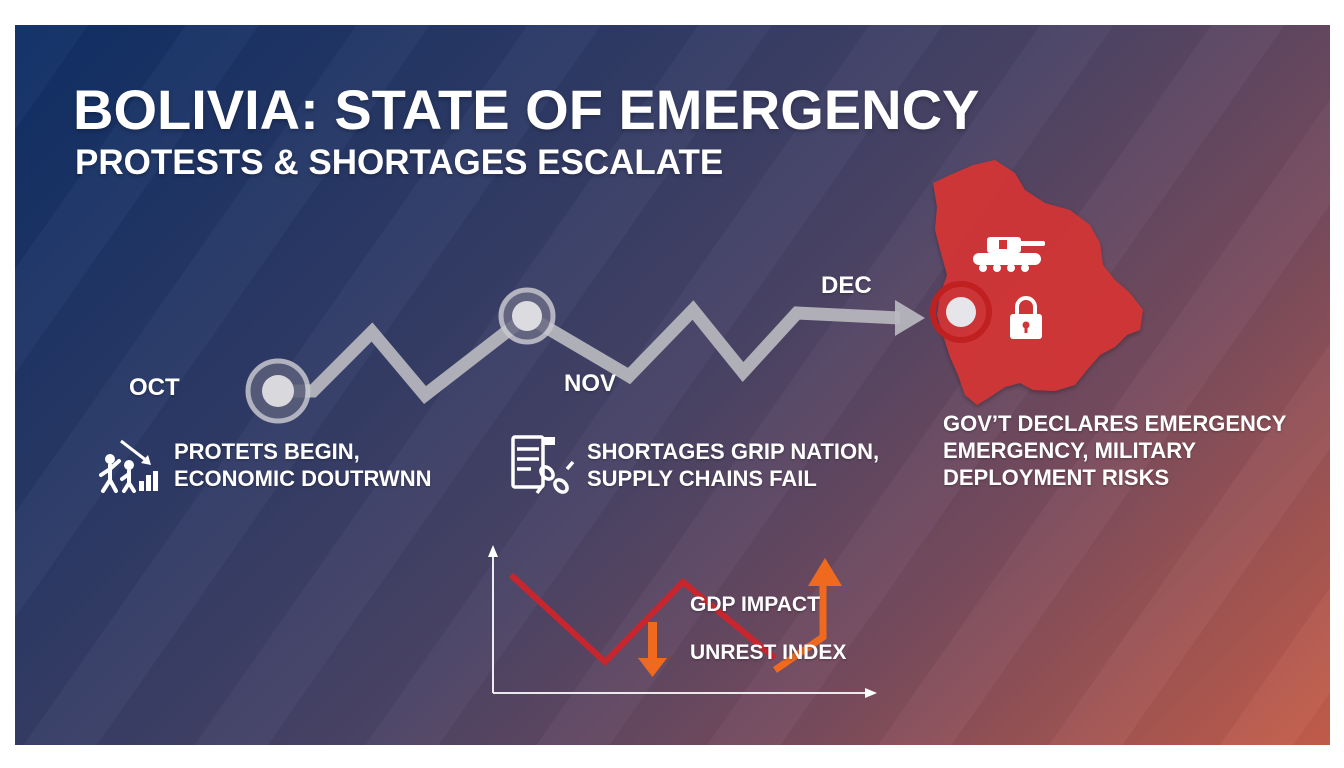  Describe the element at coordinates (768, 652) in the screenshot. I see `unrest-index-label: UNREST INDEX` at that location.